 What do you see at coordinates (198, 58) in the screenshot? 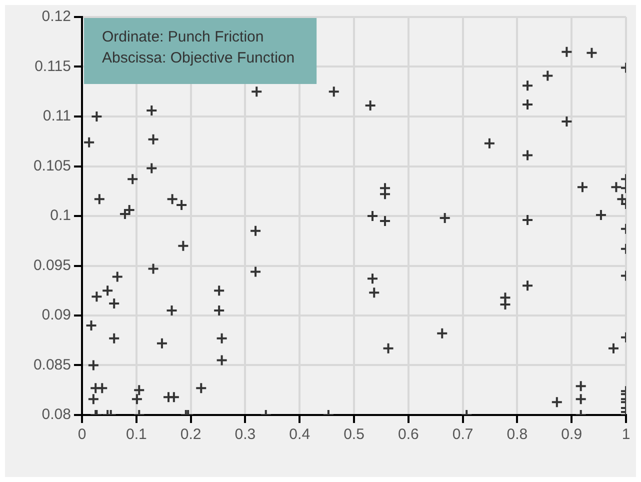
I see `annotation: Abscissa: Objective Function` at bounding box center [198, 58].